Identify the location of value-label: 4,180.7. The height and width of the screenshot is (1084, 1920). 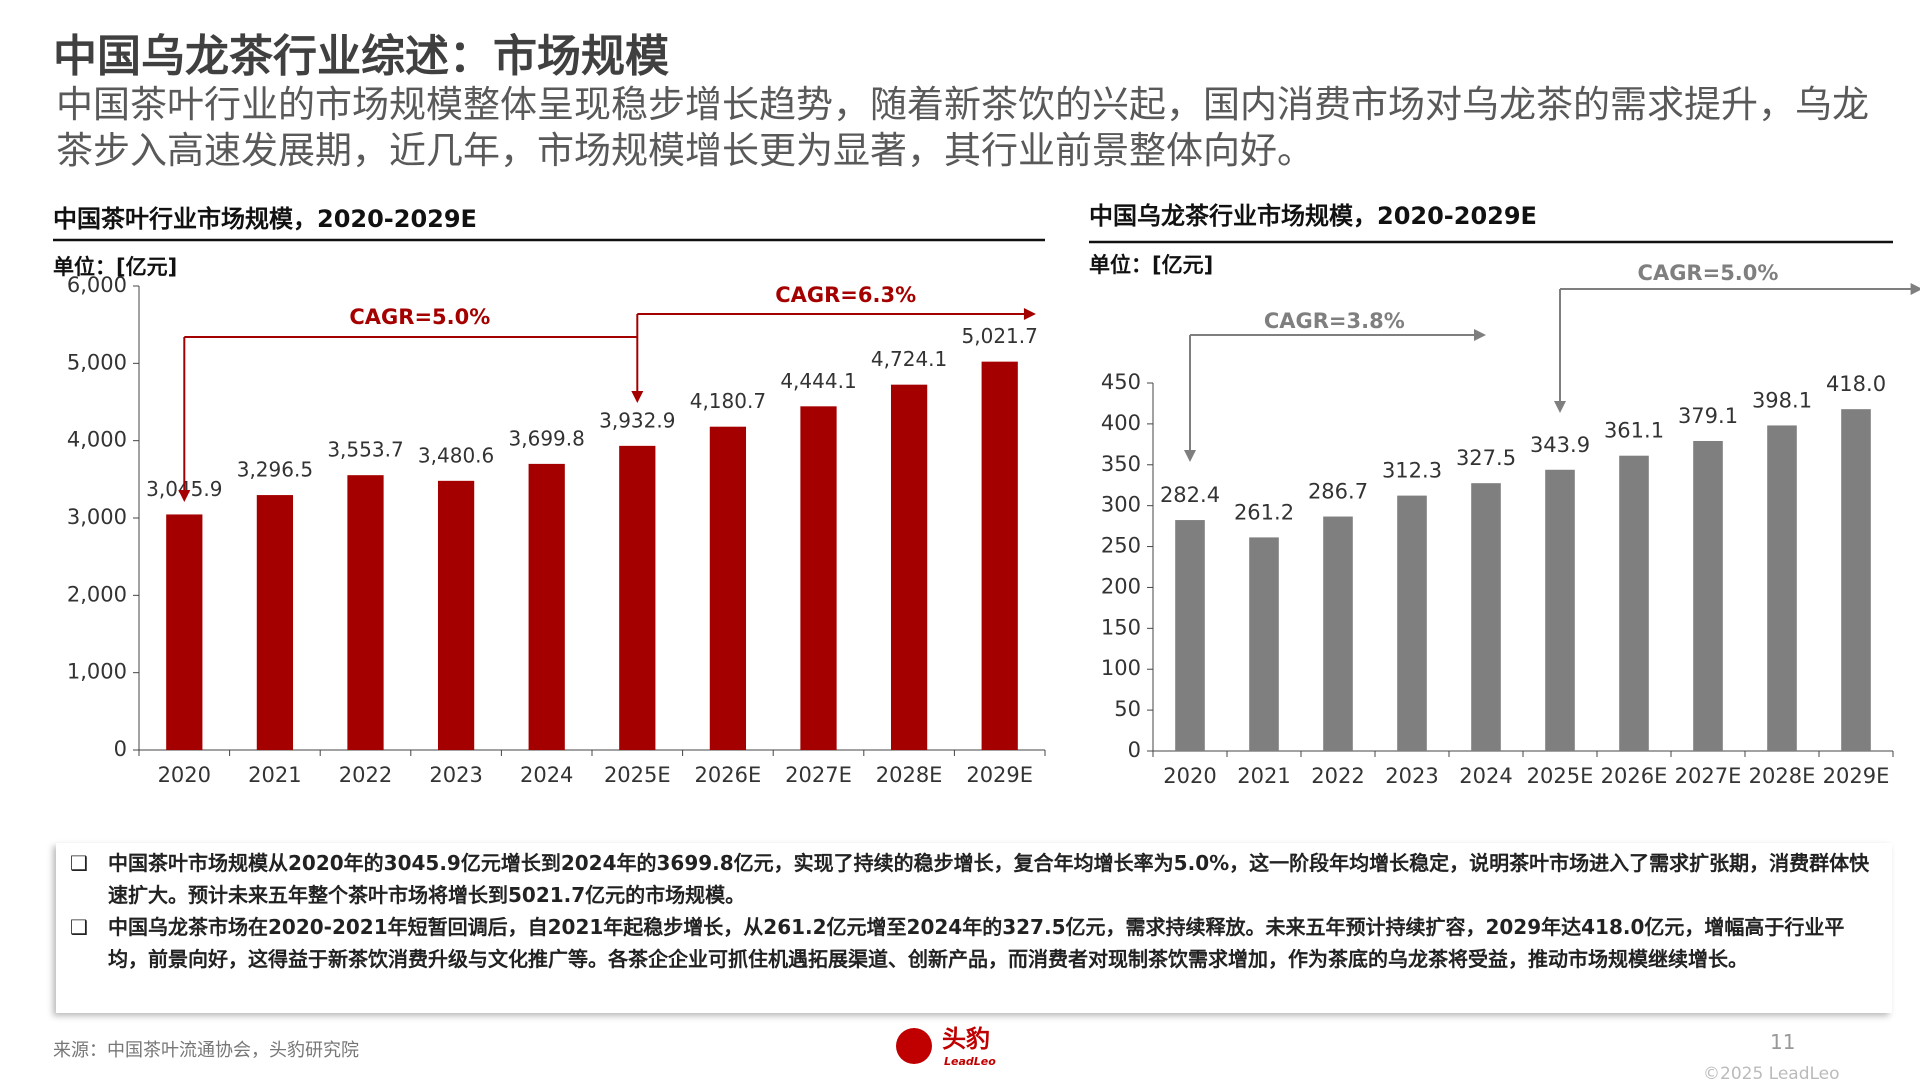
(728, 401).